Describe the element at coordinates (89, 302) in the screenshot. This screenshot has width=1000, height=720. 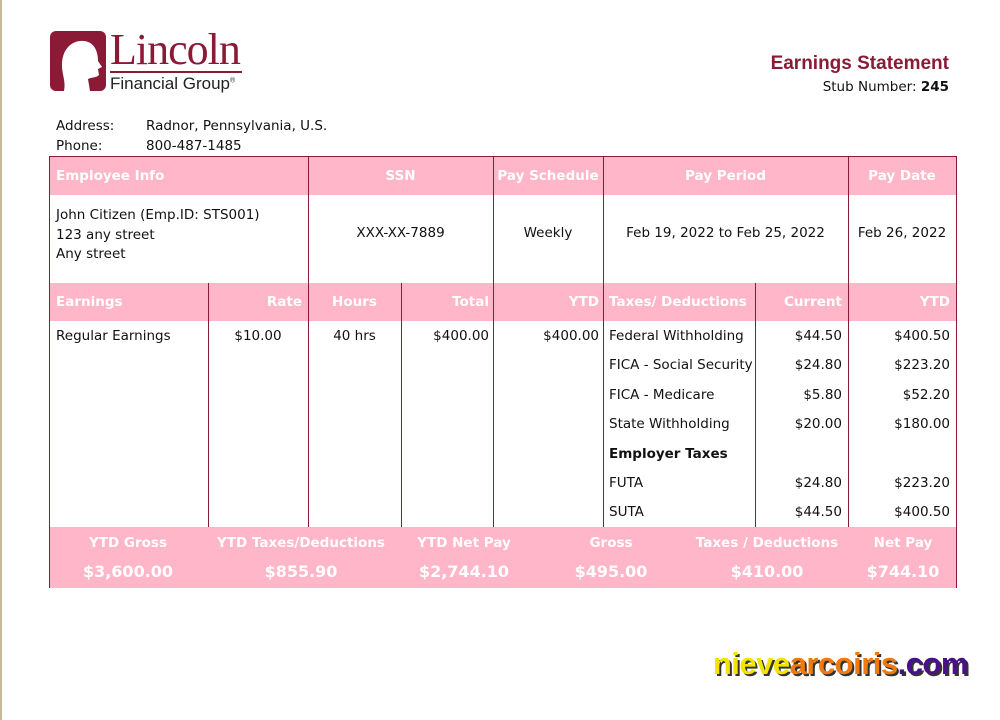
I see `header-earnings: Earnings` at that location.